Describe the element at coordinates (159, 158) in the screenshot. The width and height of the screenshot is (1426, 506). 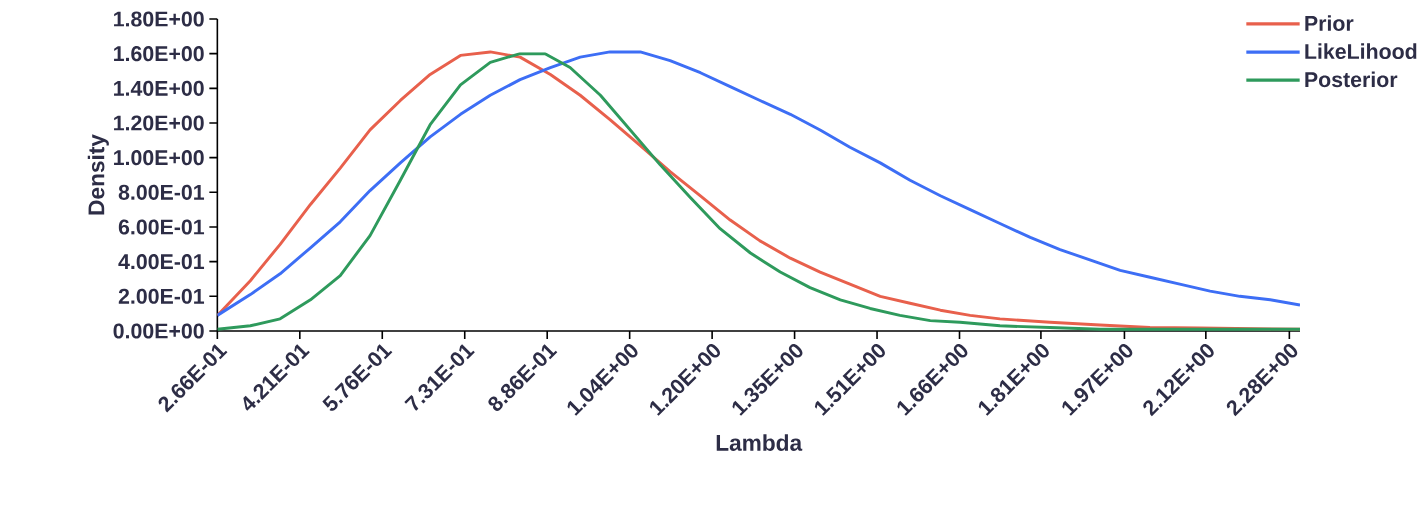
I see `y-tick-label: 1.00E+00` at that location.